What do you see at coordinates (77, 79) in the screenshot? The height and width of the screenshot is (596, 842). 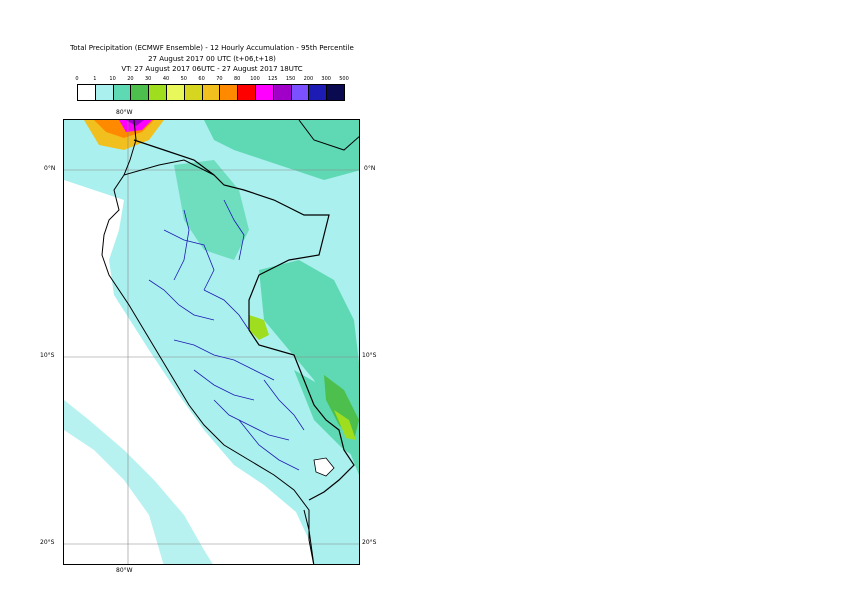 I see `legend-tick-label: 0` at bounding box center [77, 79].